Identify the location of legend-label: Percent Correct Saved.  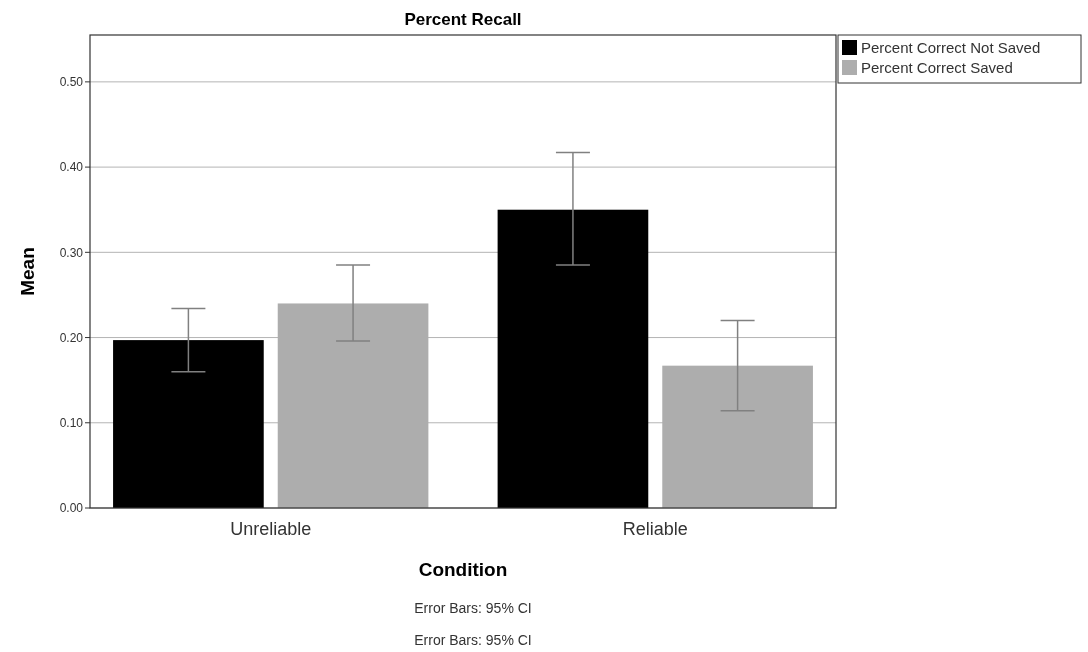
(937, 68).